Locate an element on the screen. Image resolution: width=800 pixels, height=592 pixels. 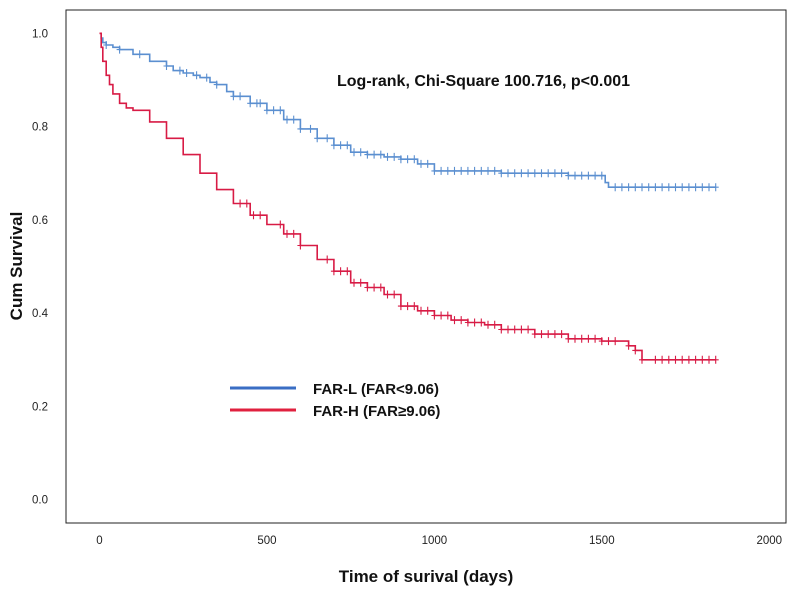
x-tick-label: 1000 is located at coordinates (435, 541).